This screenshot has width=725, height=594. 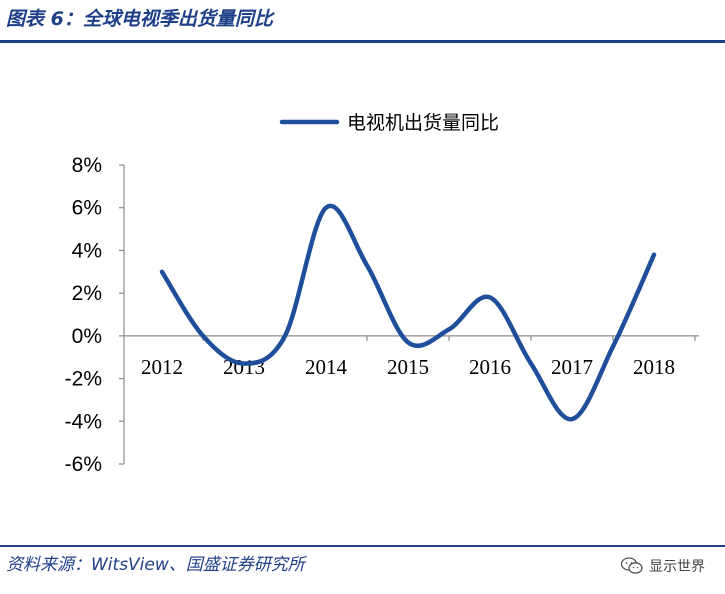 What do you see at coordinates (83, 464) in the screenshot?
I see `y-tick-label: -6%` at bounding box center [83, 464].